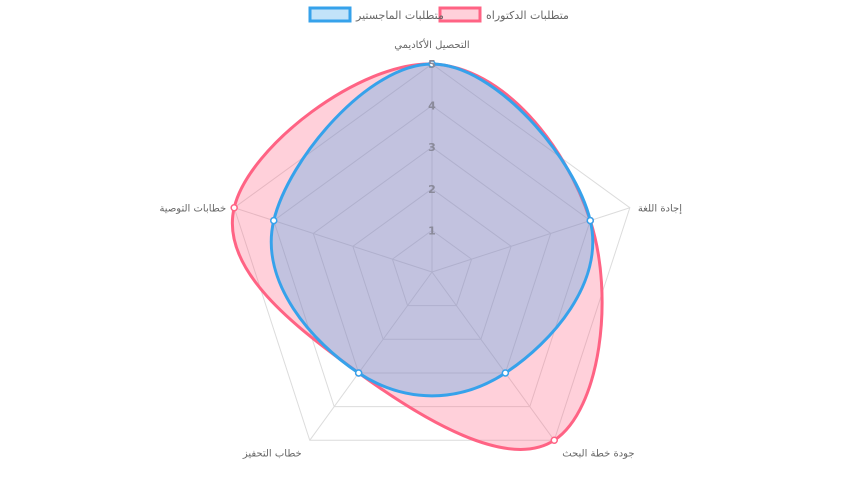  I want to click on axis-label: خطابات التوصية, so click(192, 209).